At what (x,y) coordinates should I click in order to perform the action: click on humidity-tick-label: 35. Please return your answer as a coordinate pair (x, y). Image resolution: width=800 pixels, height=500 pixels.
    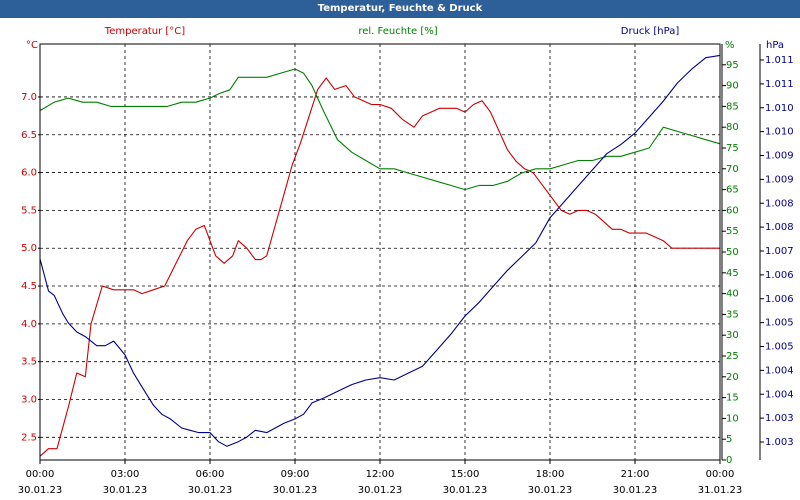
    Looking at the image, I should click on (732, 314).